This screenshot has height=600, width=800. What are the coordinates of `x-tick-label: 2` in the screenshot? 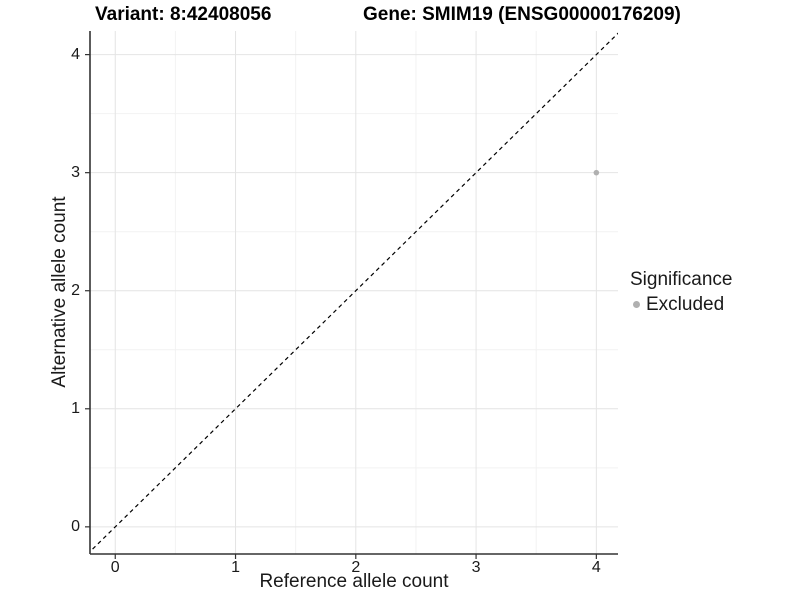 It's located at (356, 567).